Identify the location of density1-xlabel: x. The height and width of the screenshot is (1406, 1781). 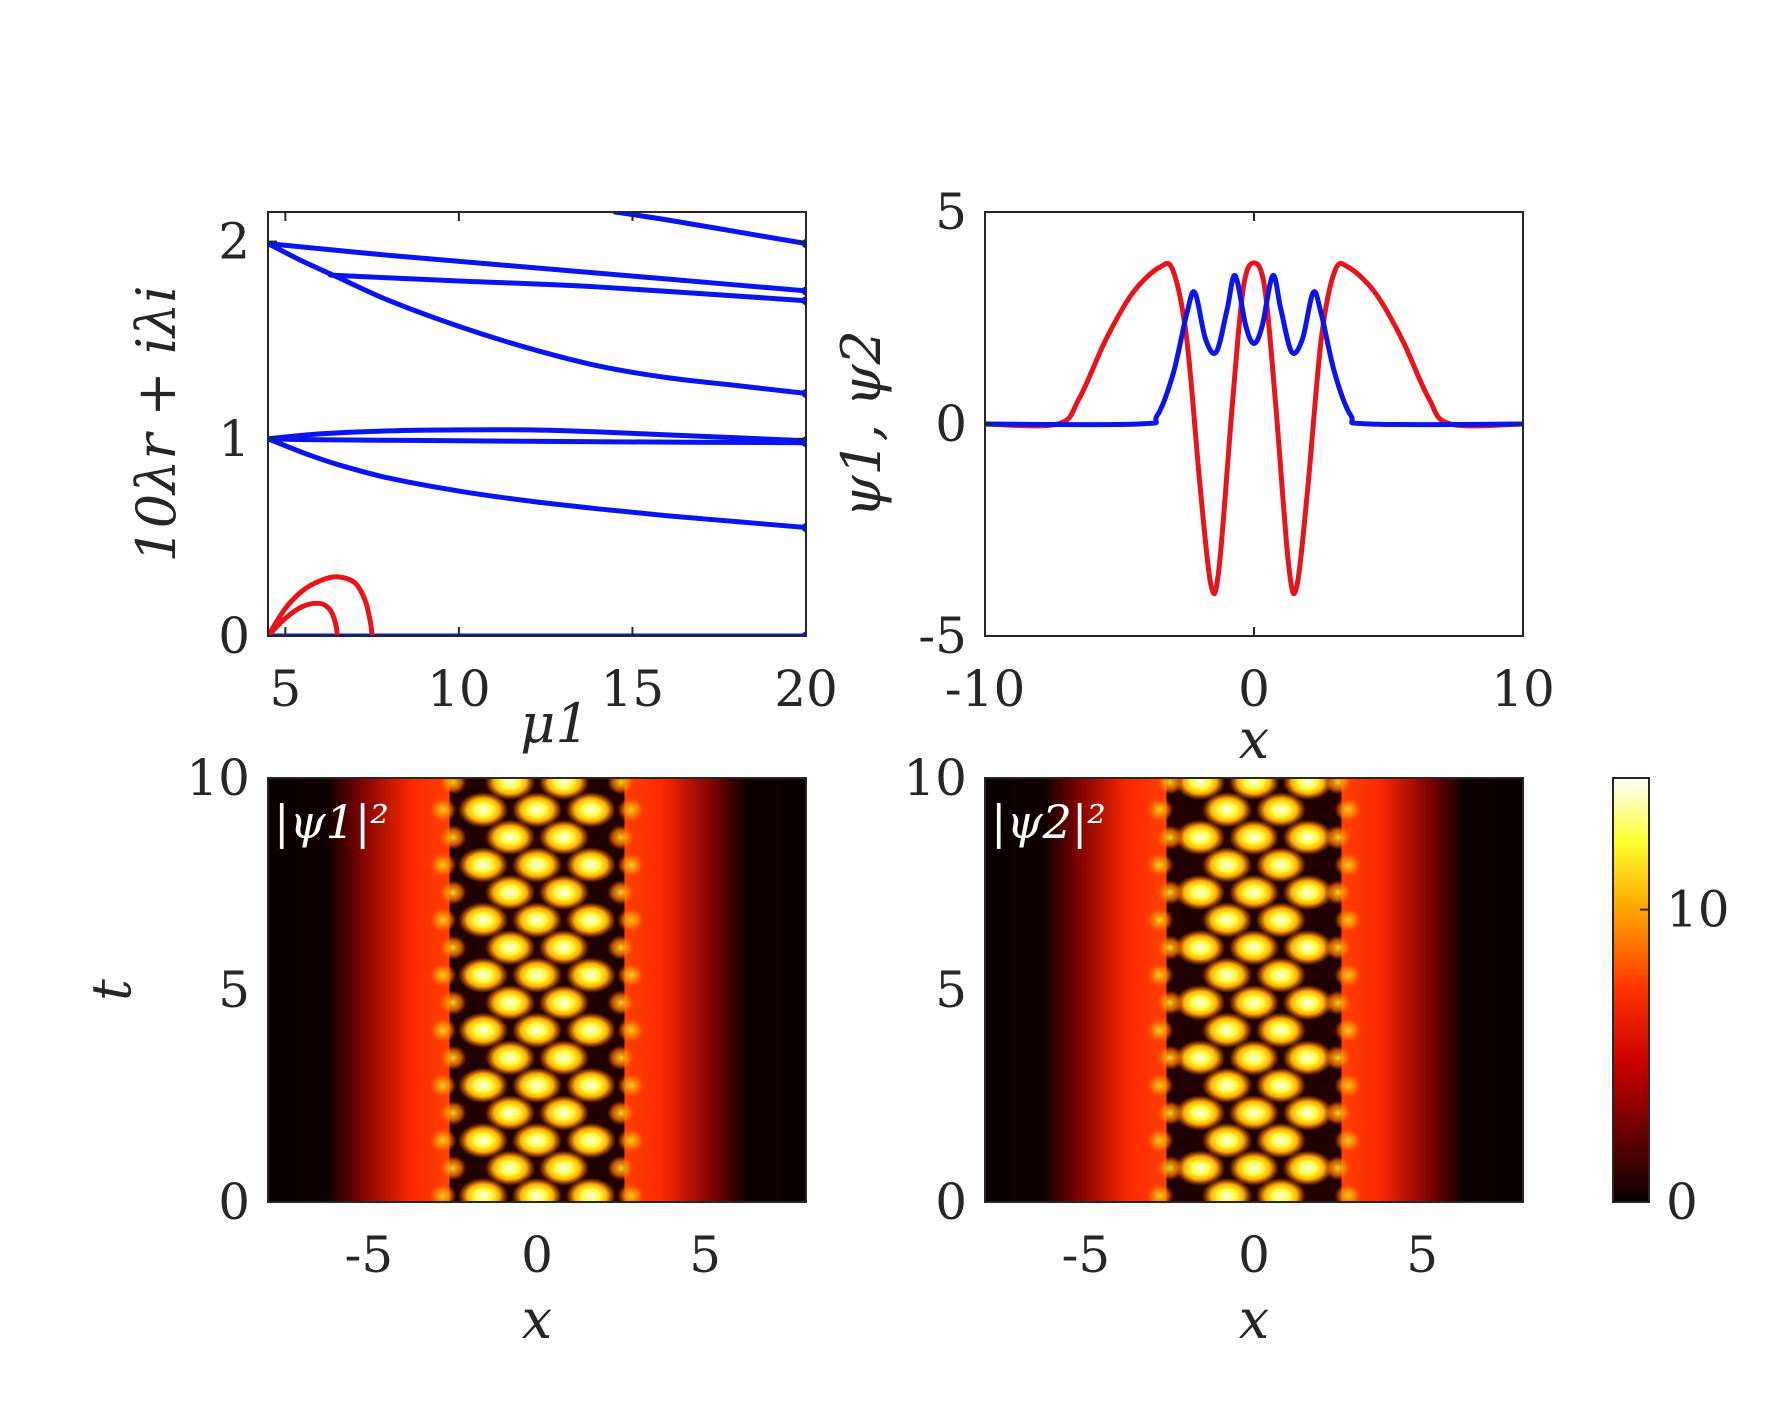
(537, 1319).